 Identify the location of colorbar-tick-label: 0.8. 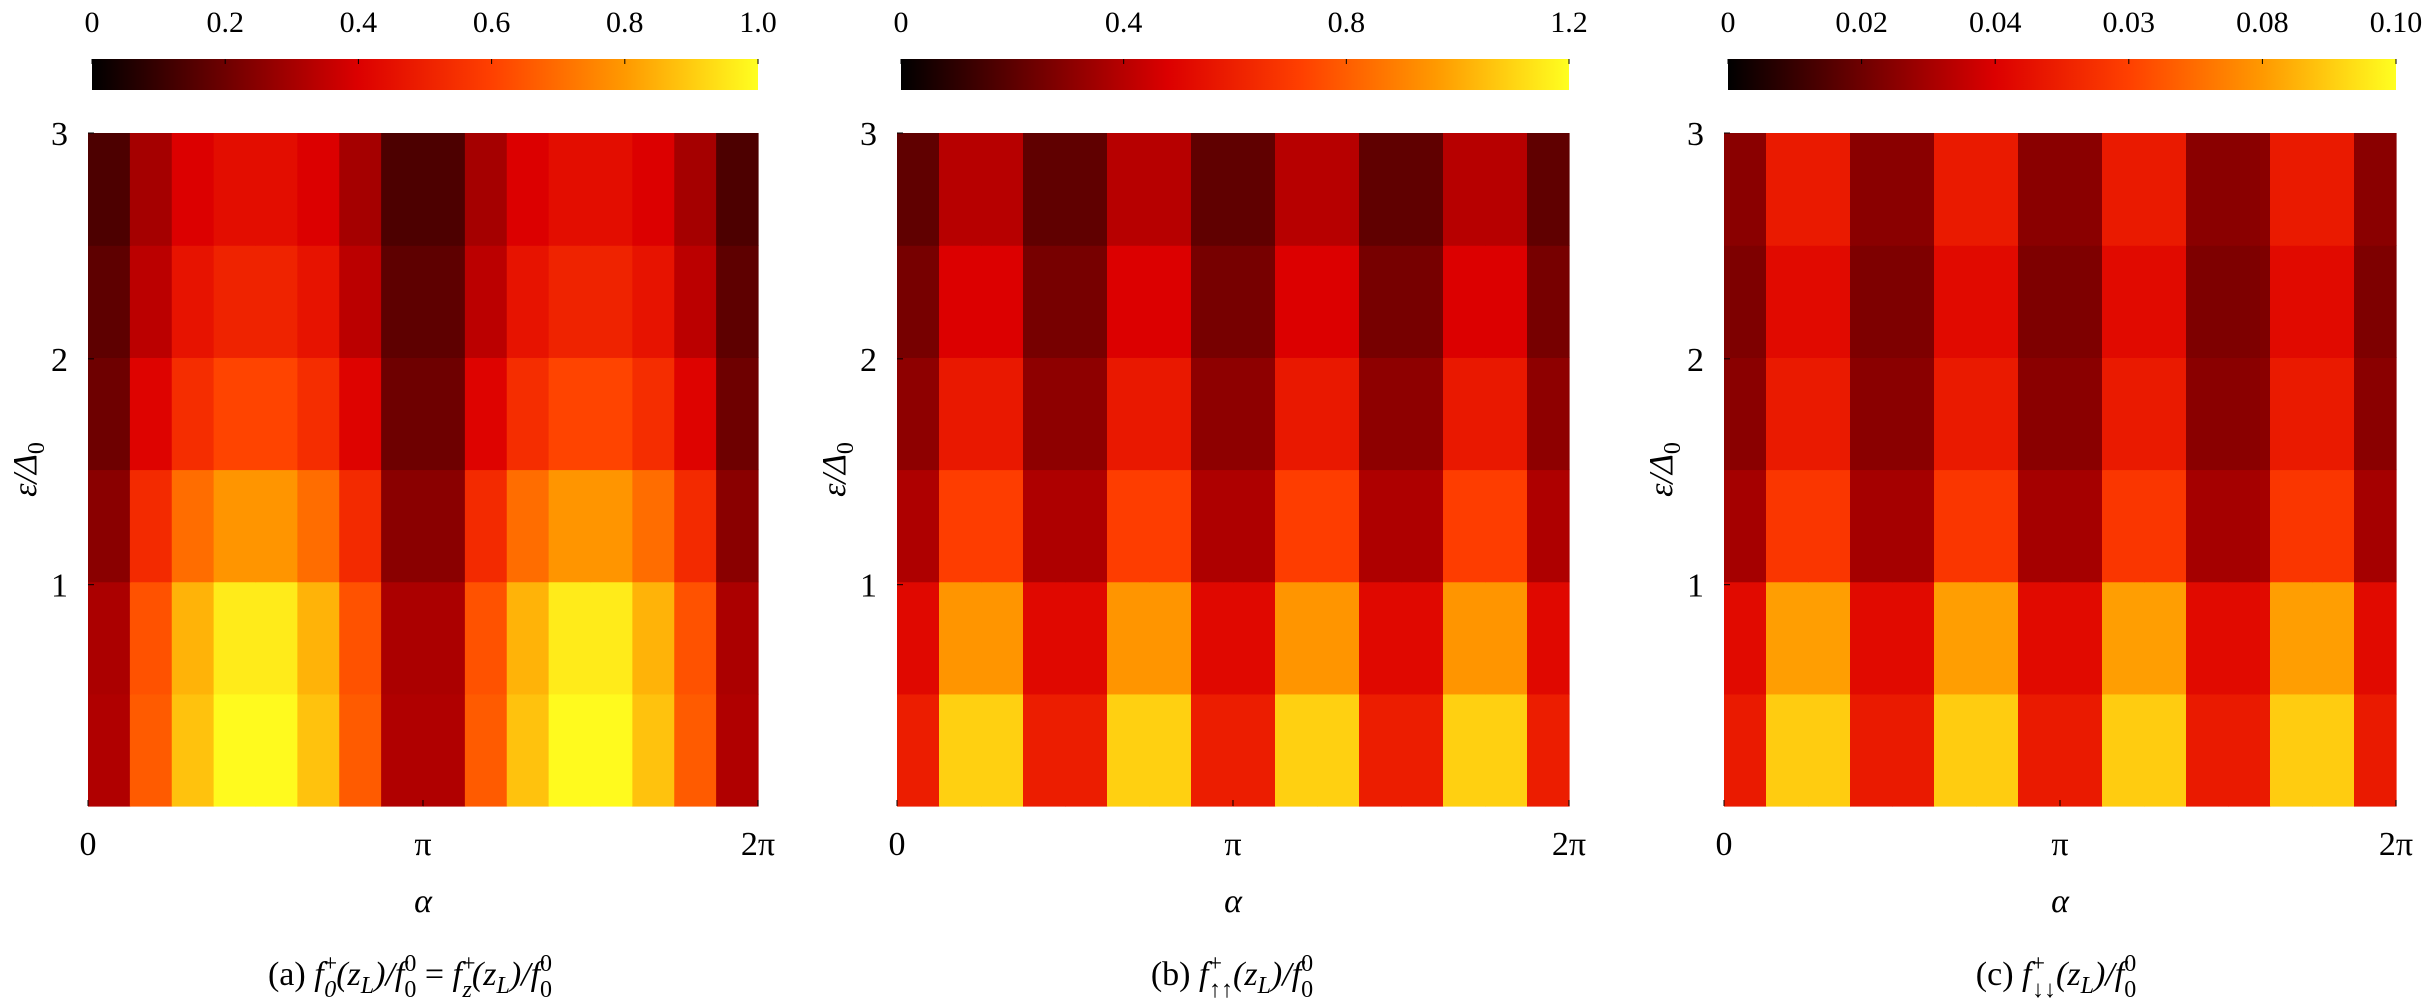
(625, 22).